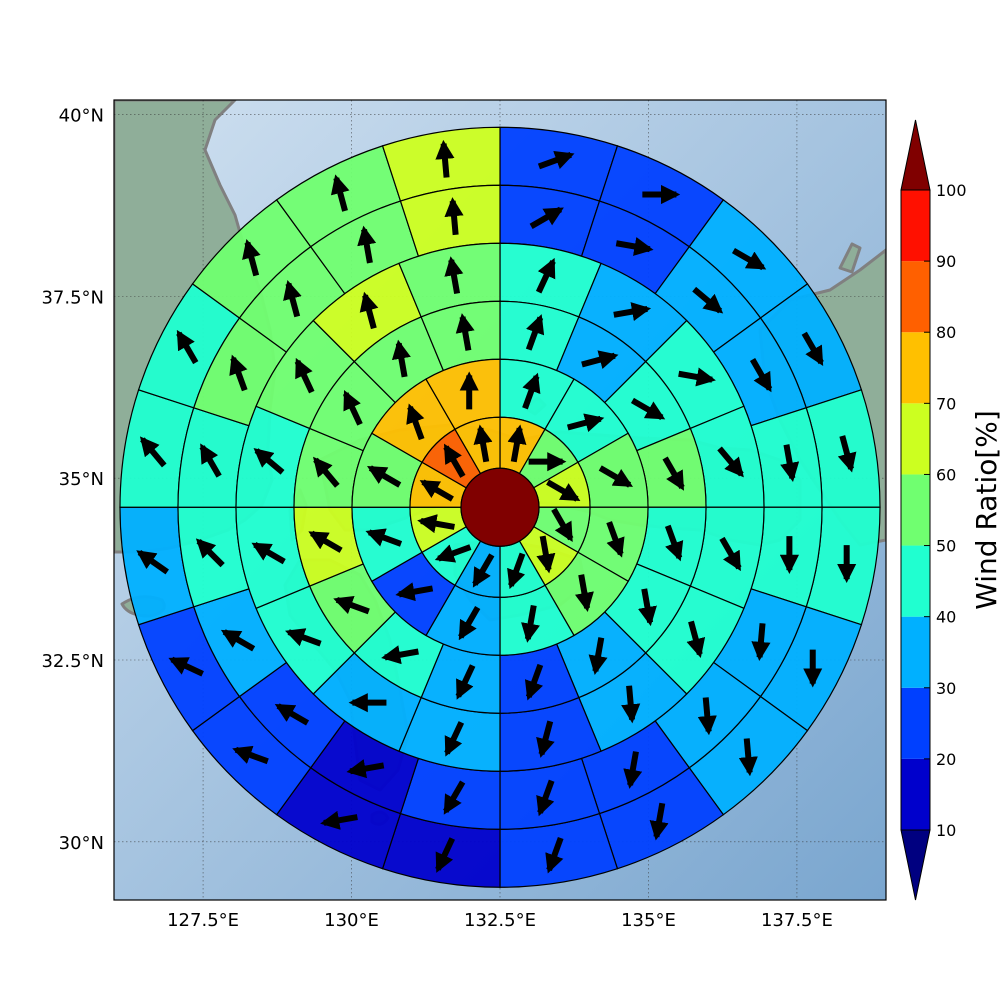  What do you see at coordinates (946, 617) in the screenshot?
I see `colorbar-level-label: 40` at bounding box center [946, 617].